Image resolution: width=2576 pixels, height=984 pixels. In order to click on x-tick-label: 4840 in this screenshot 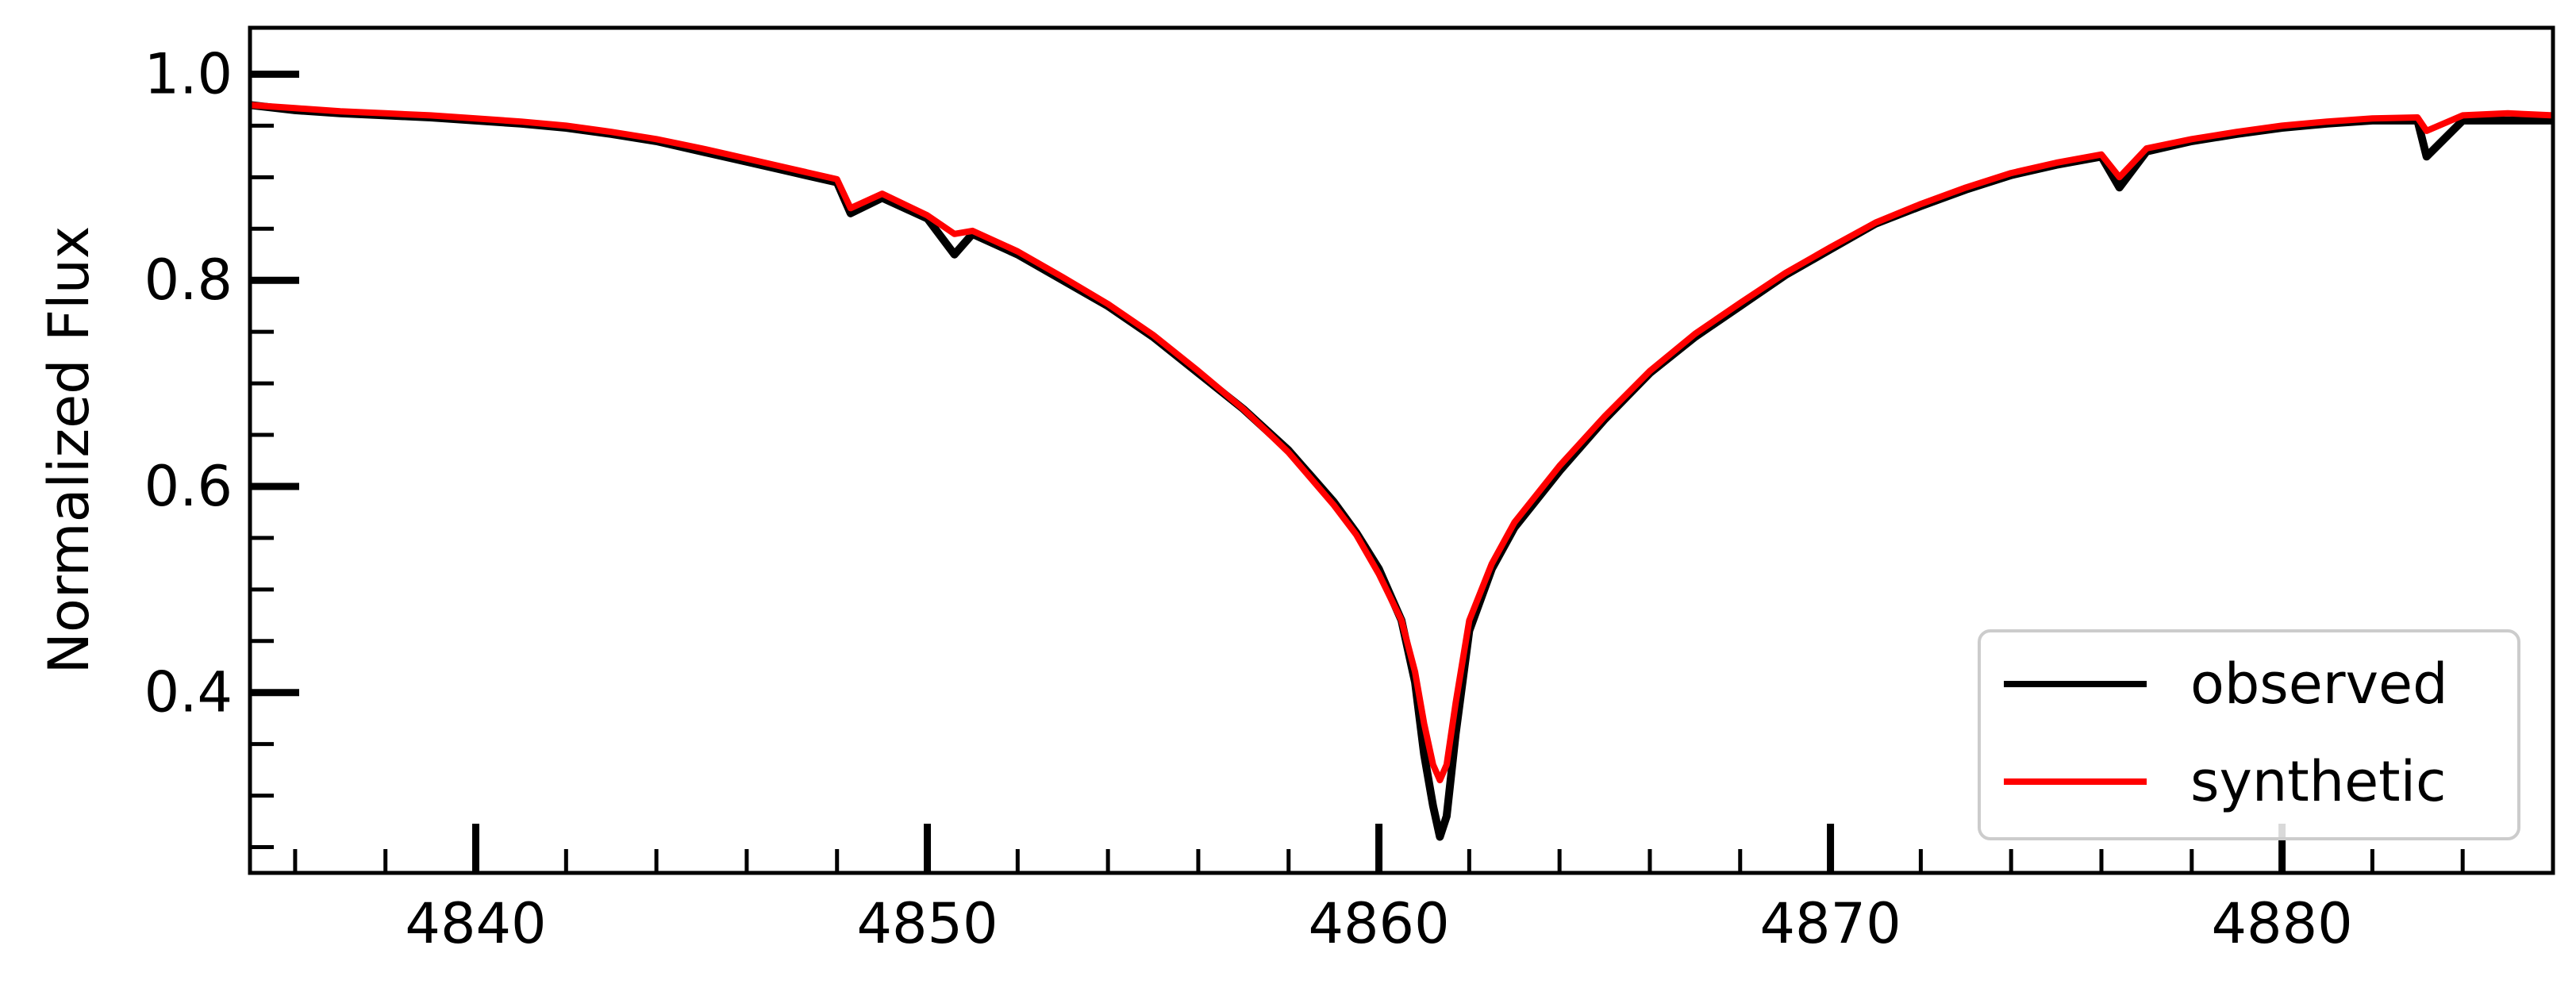, I will do `click(476, 923)`.